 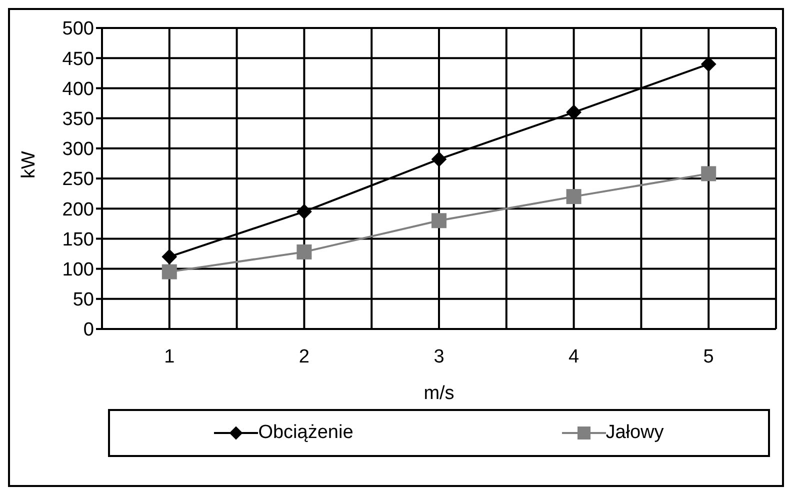 I want to click on x-tick-label: 2, so click(x=304, y=357).